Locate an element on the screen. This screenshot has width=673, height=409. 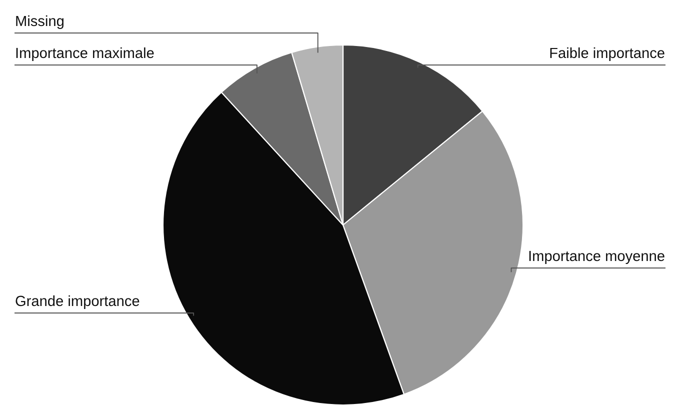
slice-label: Grande importance is located at coordinates (78, 302).